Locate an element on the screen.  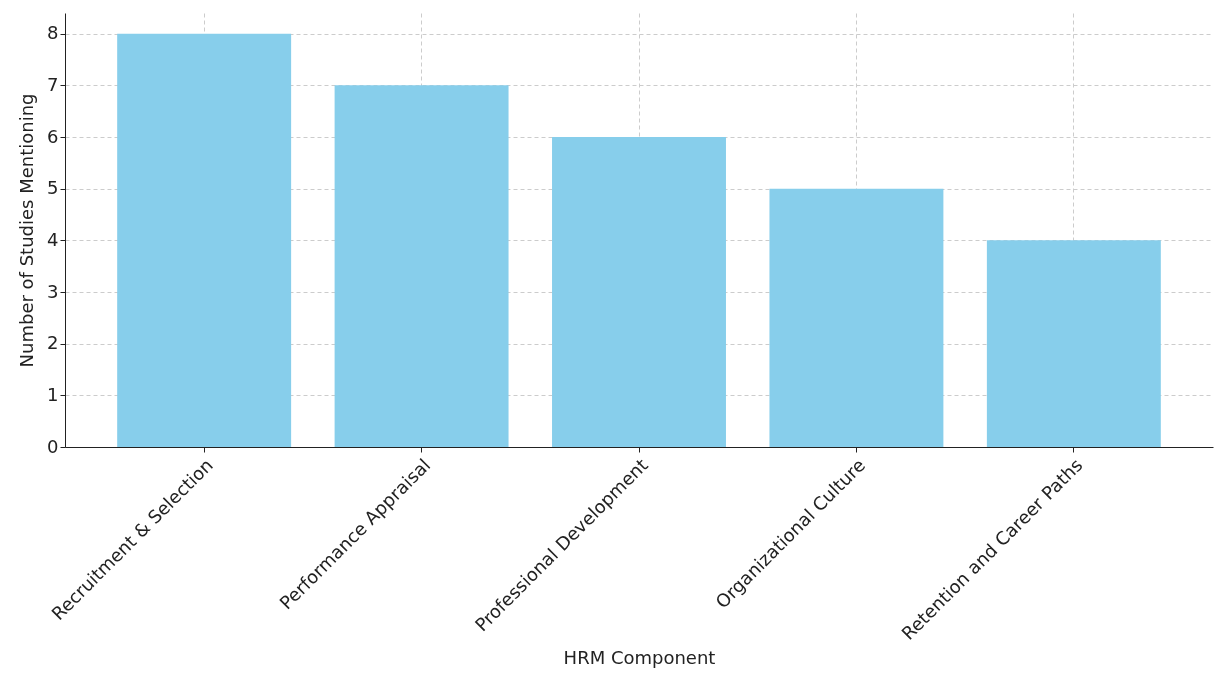
y-tick-label: 5 is located at coordinates (53, 188).